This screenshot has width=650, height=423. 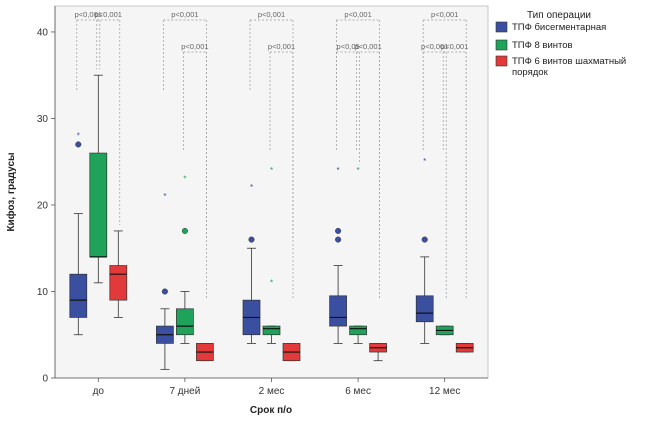 I want to click on legend-title: Тип операции, so click(x=559, y=15).